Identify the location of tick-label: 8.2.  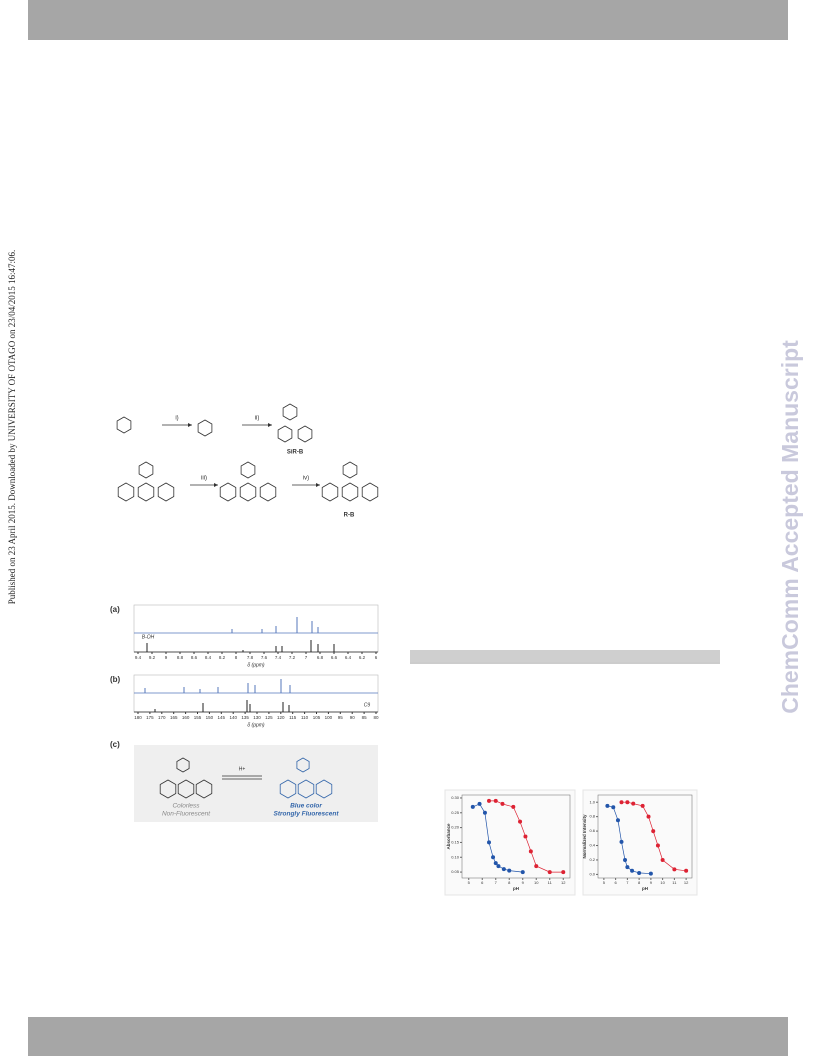
(222, 657).